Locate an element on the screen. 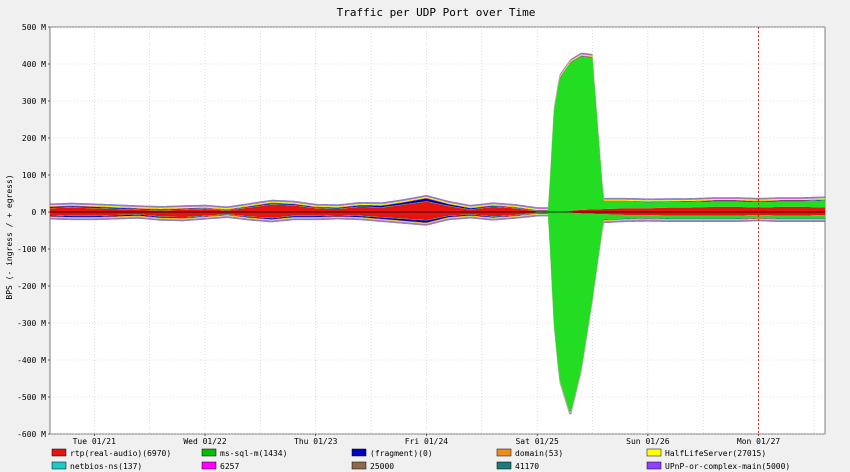 The height and width of the screenshot is (472, 850). y-tick-label: -200 M is located at coordinates (31, 286).